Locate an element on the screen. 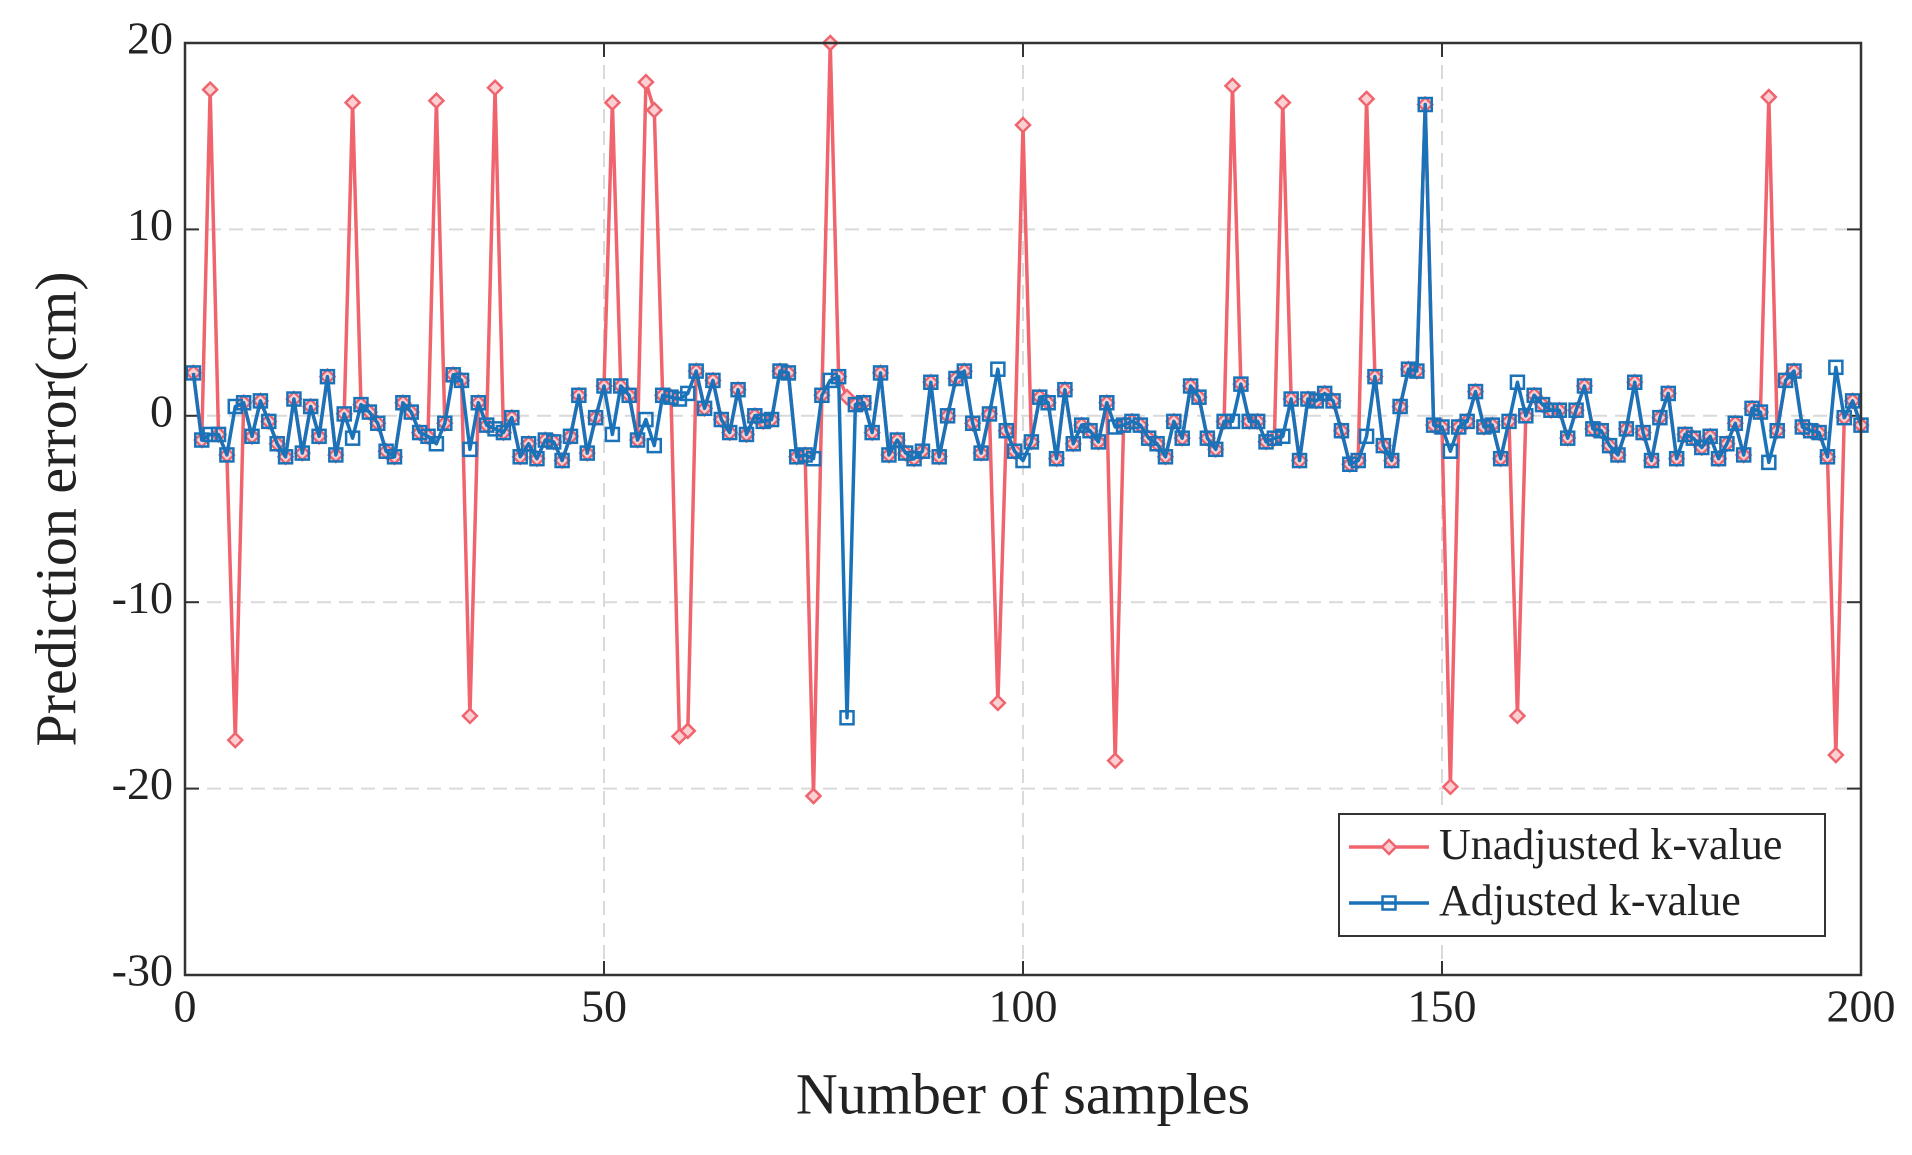  x-tick-label: 200 is located at coordinates (1861, 1006).